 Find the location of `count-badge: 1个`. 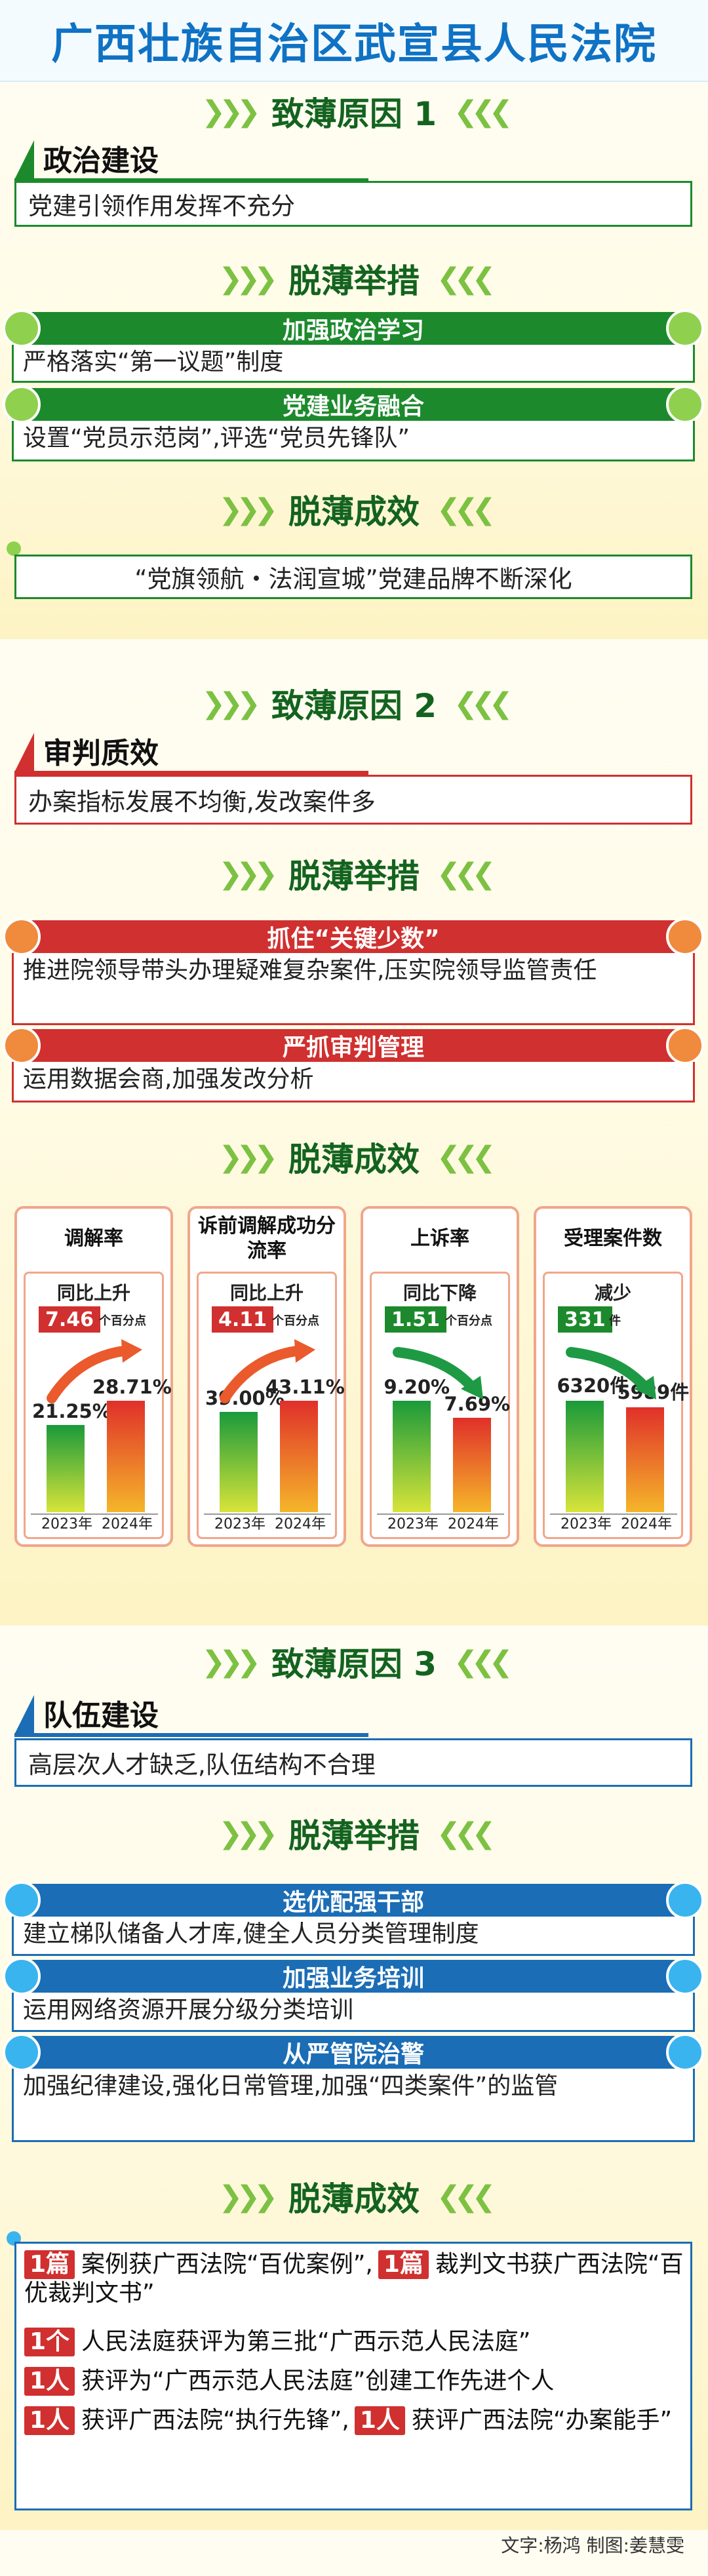

count-badge: 1个 is located at coordinates (49, 2342).